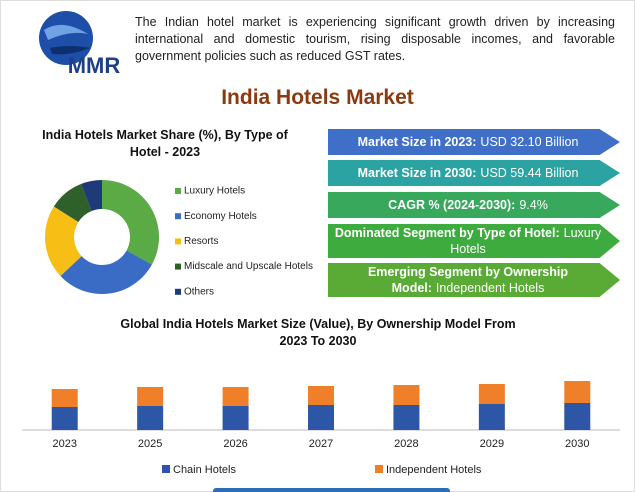  I want to click on x-tick-label: 2027, so click(321, 444).